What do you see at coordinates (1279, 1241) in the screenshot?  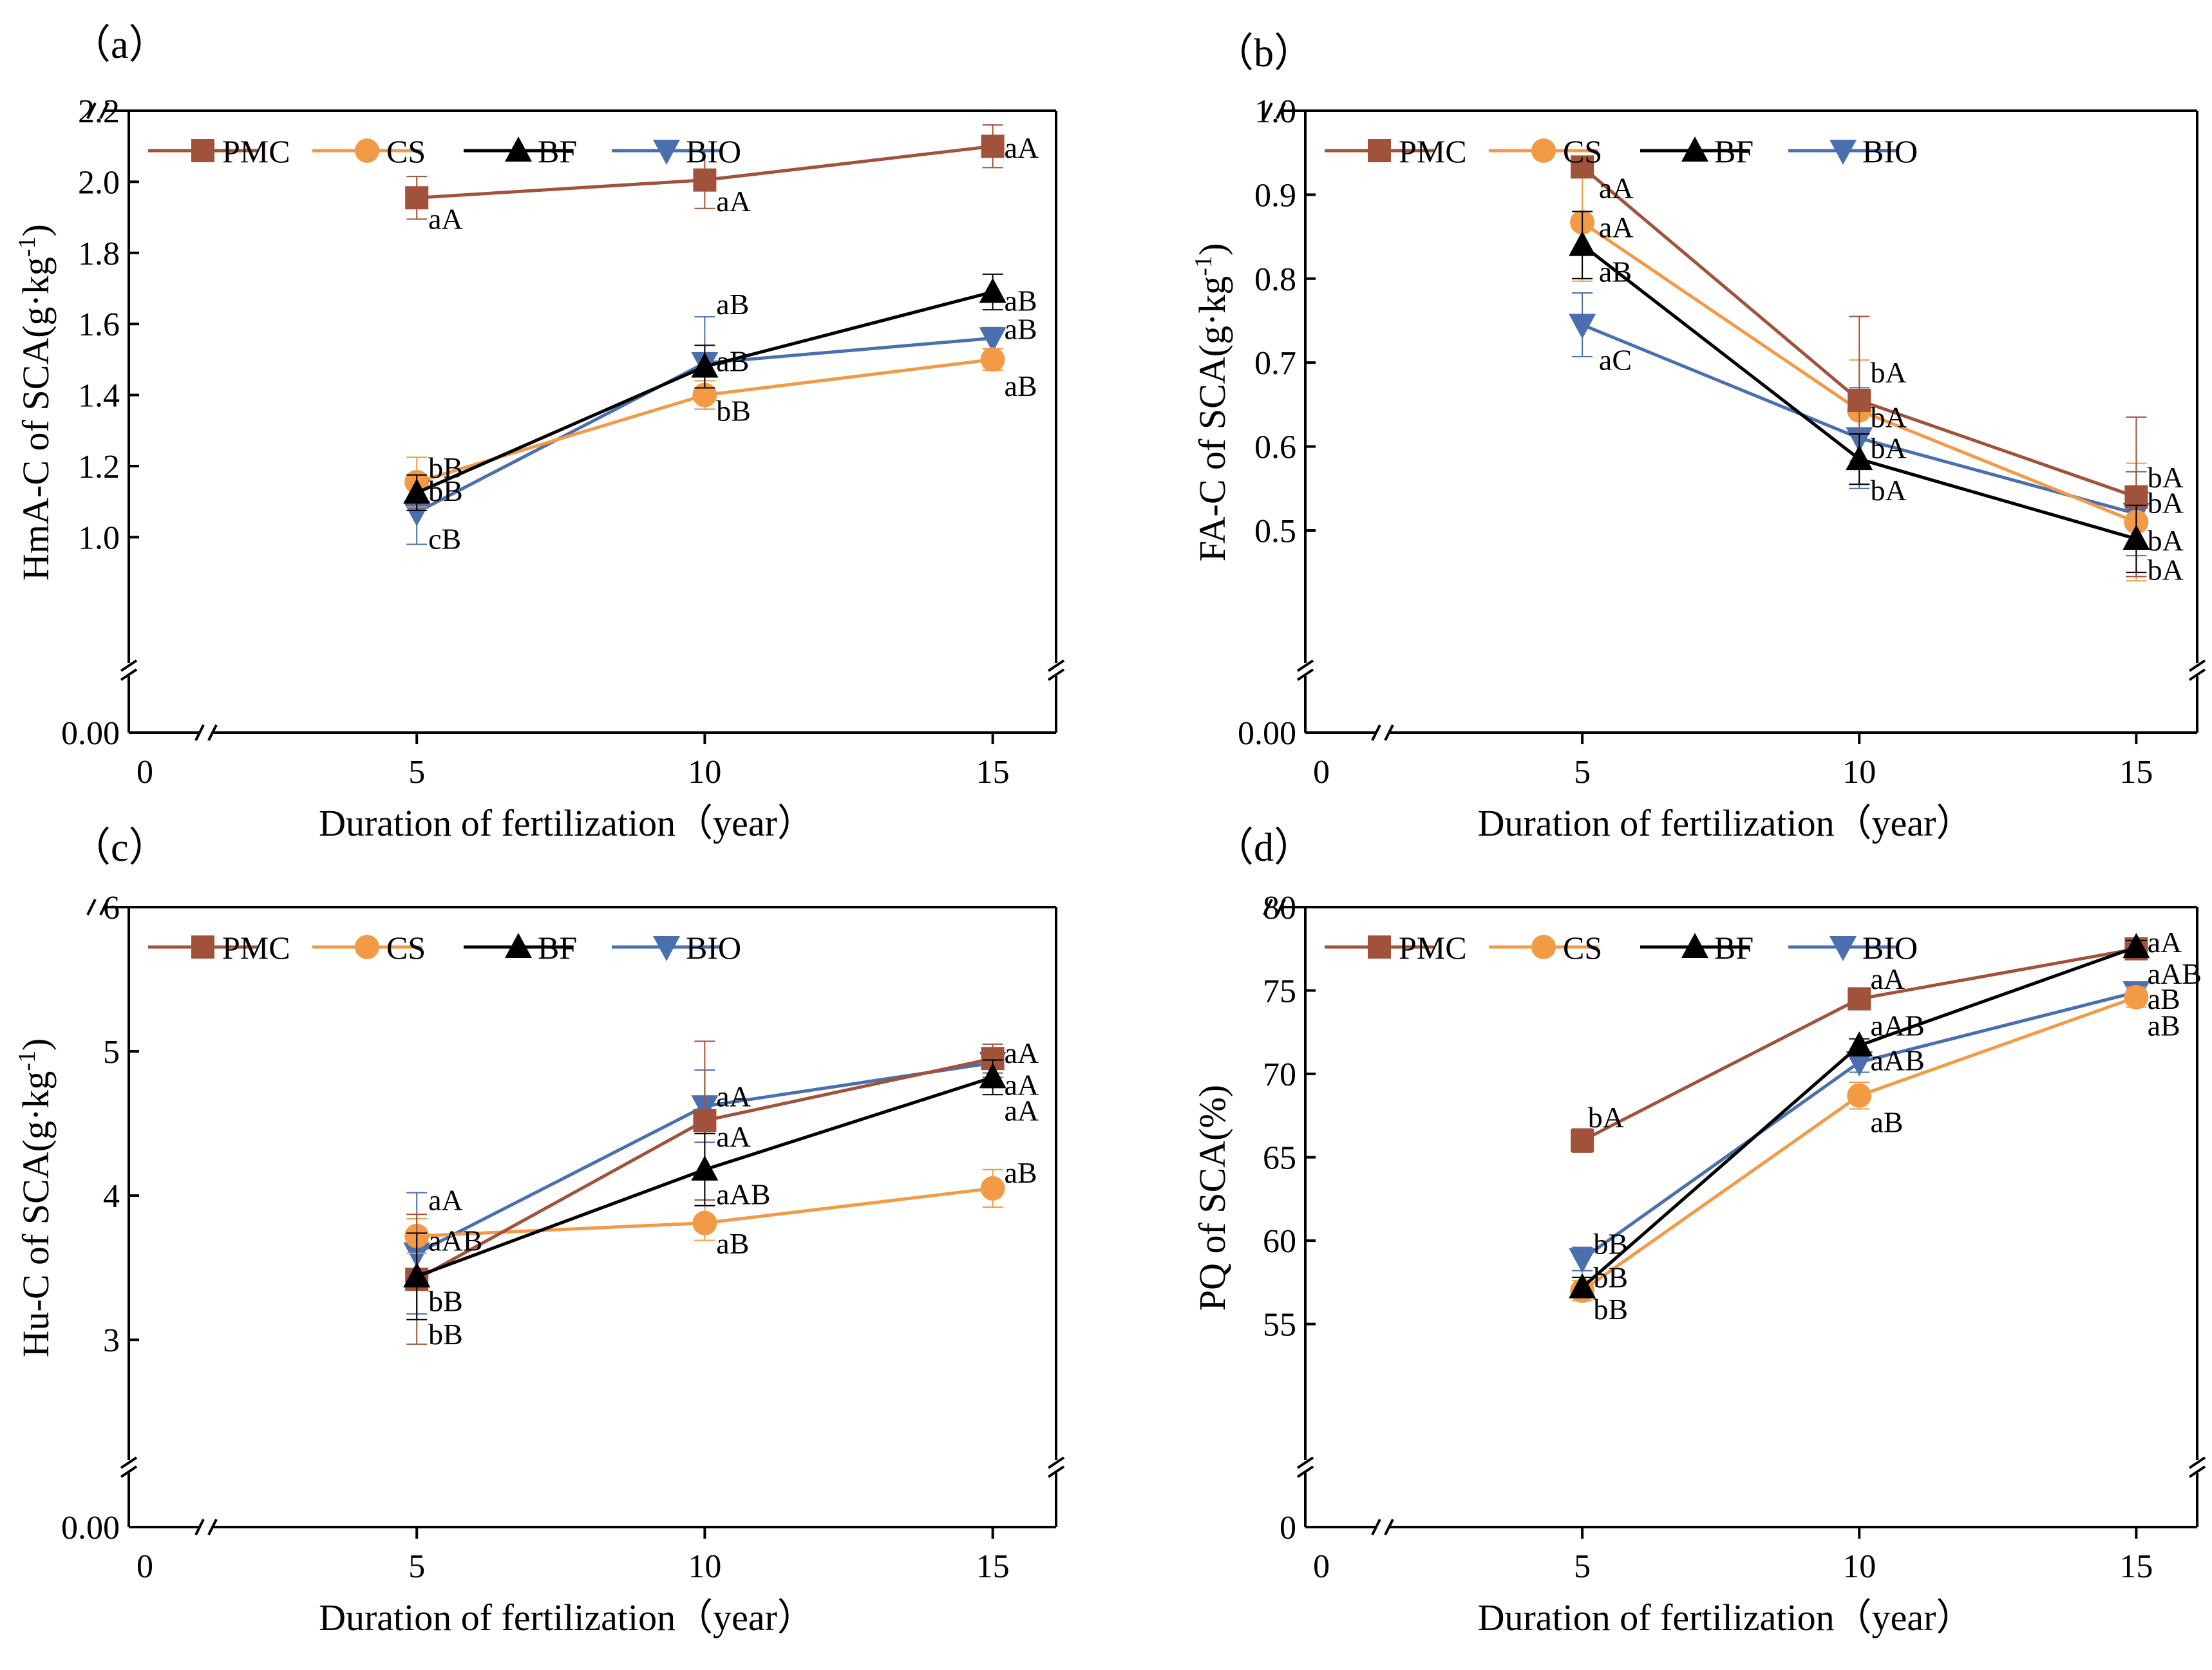 I see `y-tick-label: 60` at bounding box center [1279, 1241].